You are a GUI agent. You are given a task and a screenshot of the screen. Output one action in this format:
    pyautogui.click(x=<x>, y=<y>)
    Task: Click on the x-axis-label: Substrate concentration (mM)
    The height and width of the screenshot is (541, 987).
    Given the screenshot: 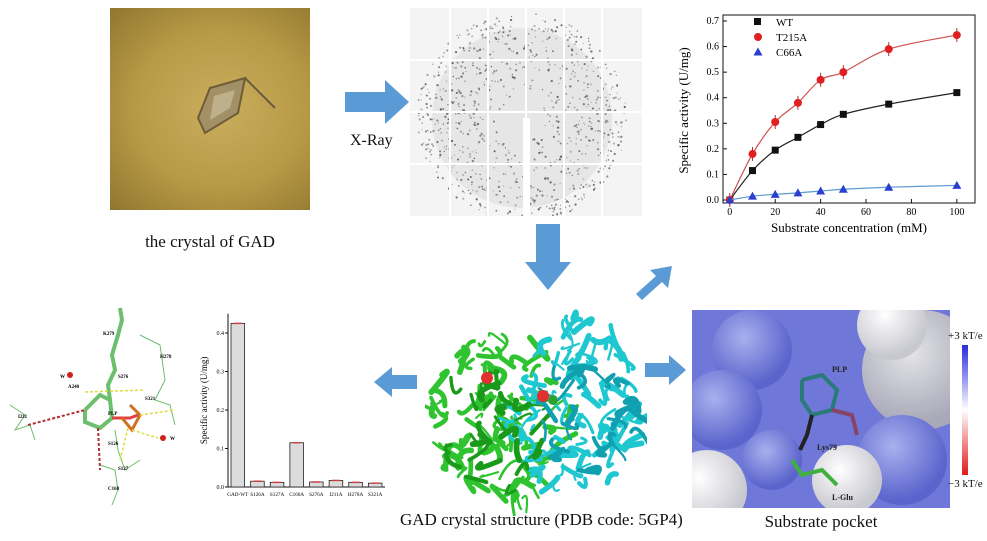 What is the action you would take?
    pyautogui.click(x=849, y=227)
    